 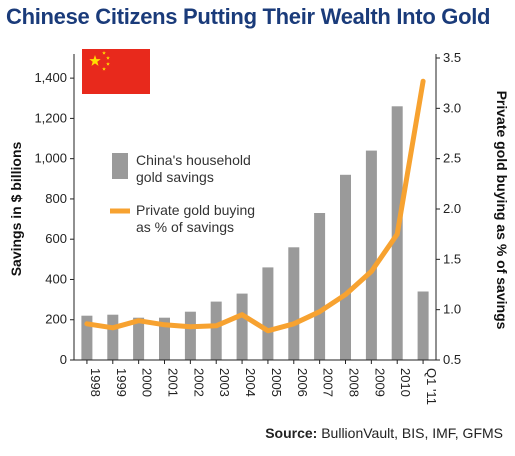 I want to click on x-tick-label: 2005, so click(x=276, y=382).